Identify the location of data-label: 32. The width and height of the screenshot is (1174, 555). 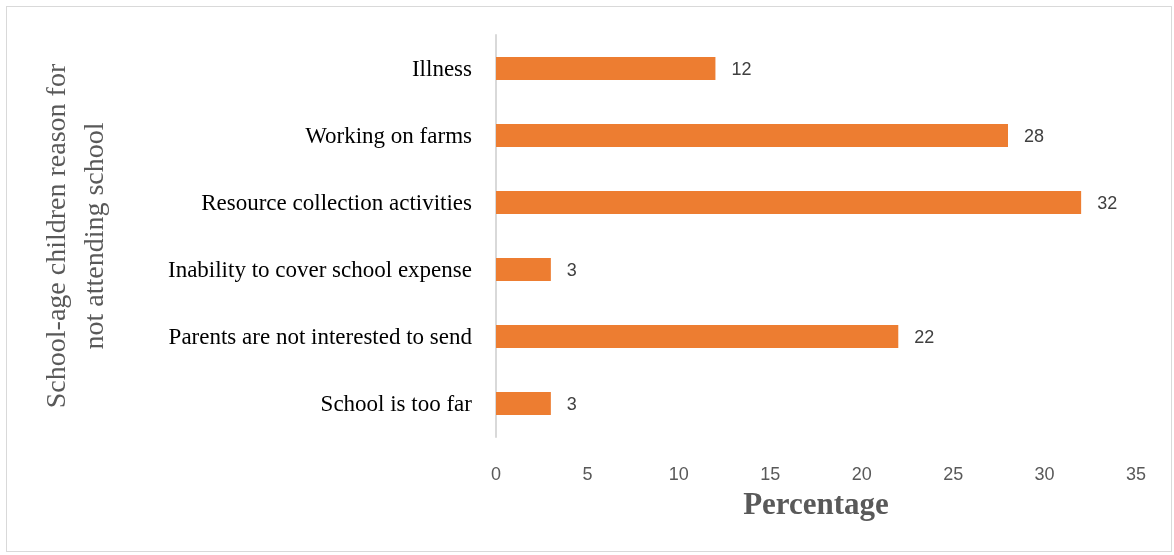
(1107, 202).